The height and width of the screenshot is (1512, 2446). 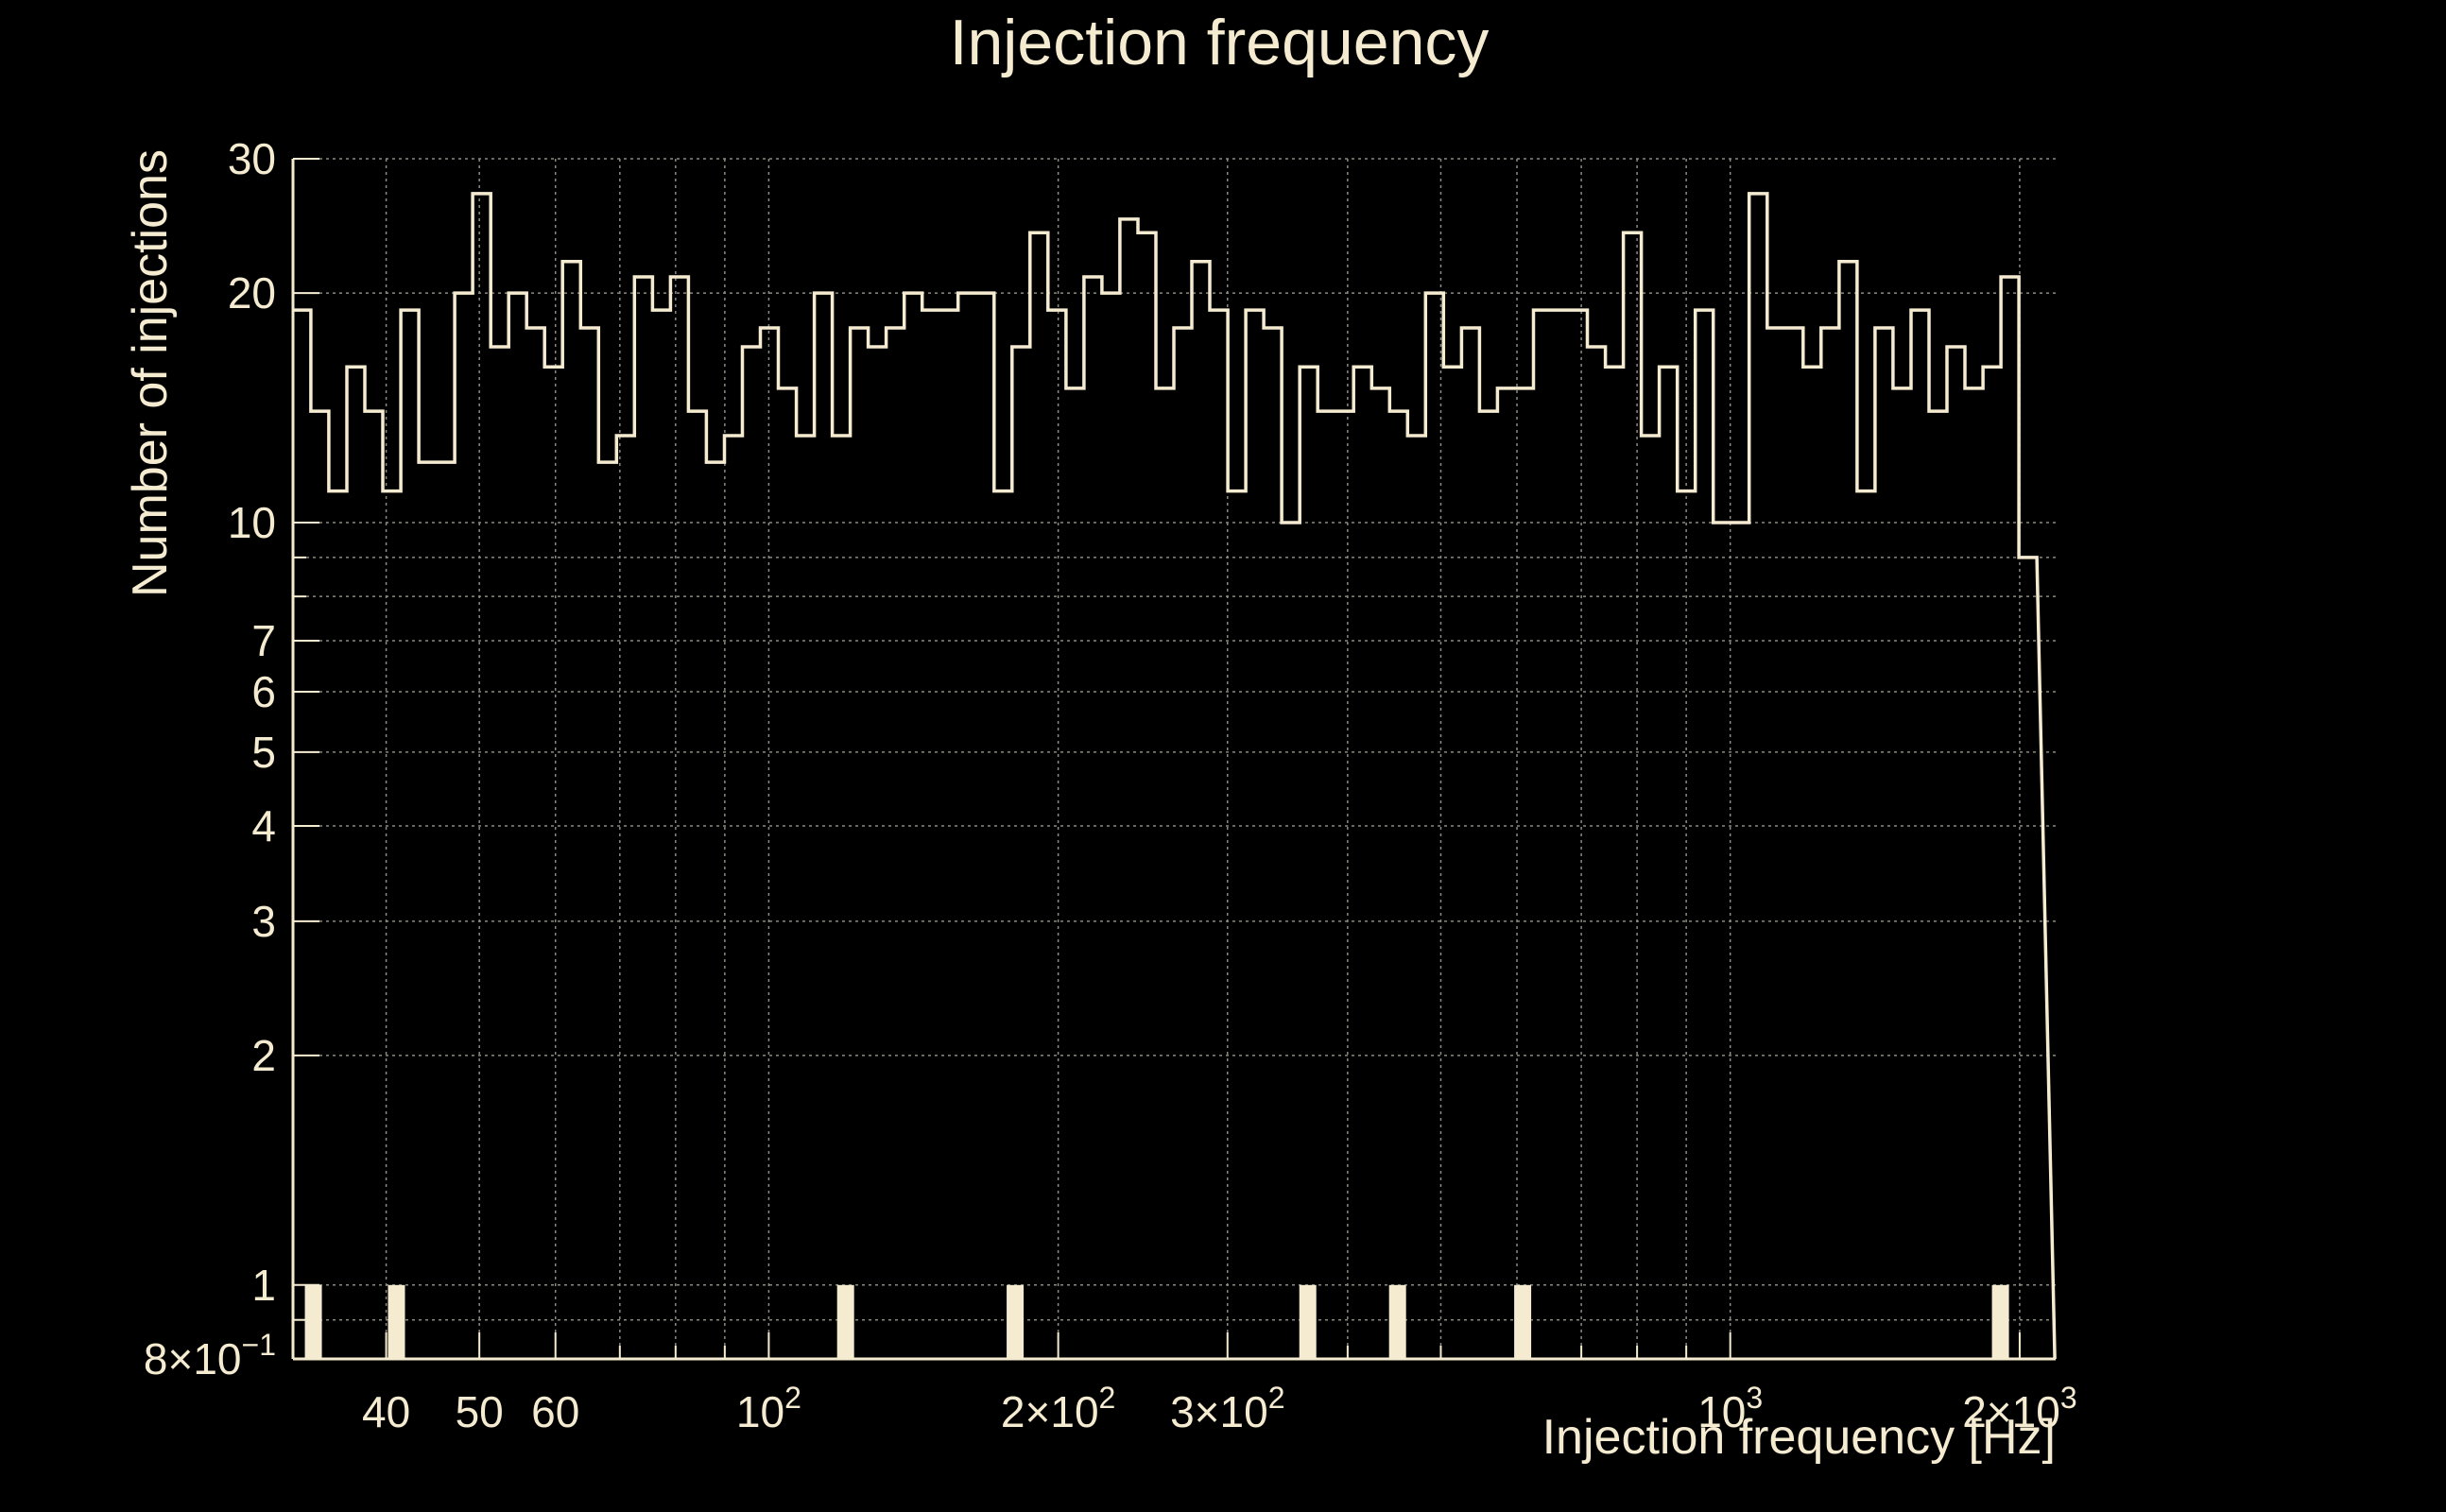 I want to click on y-tick-label: 10, so click(x=252, y=522).